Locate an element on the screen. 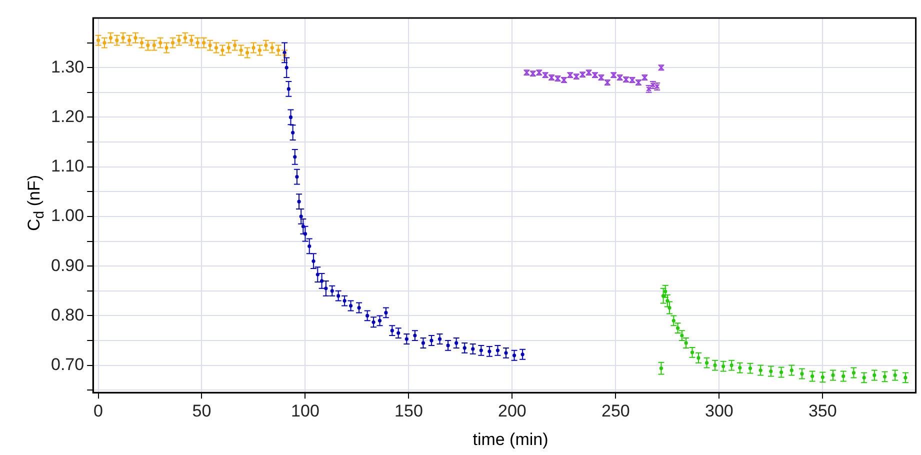 The width and height of the screenshot is (921, 455). y-tick-label: 0.70 is located at coordinates (67, 364).